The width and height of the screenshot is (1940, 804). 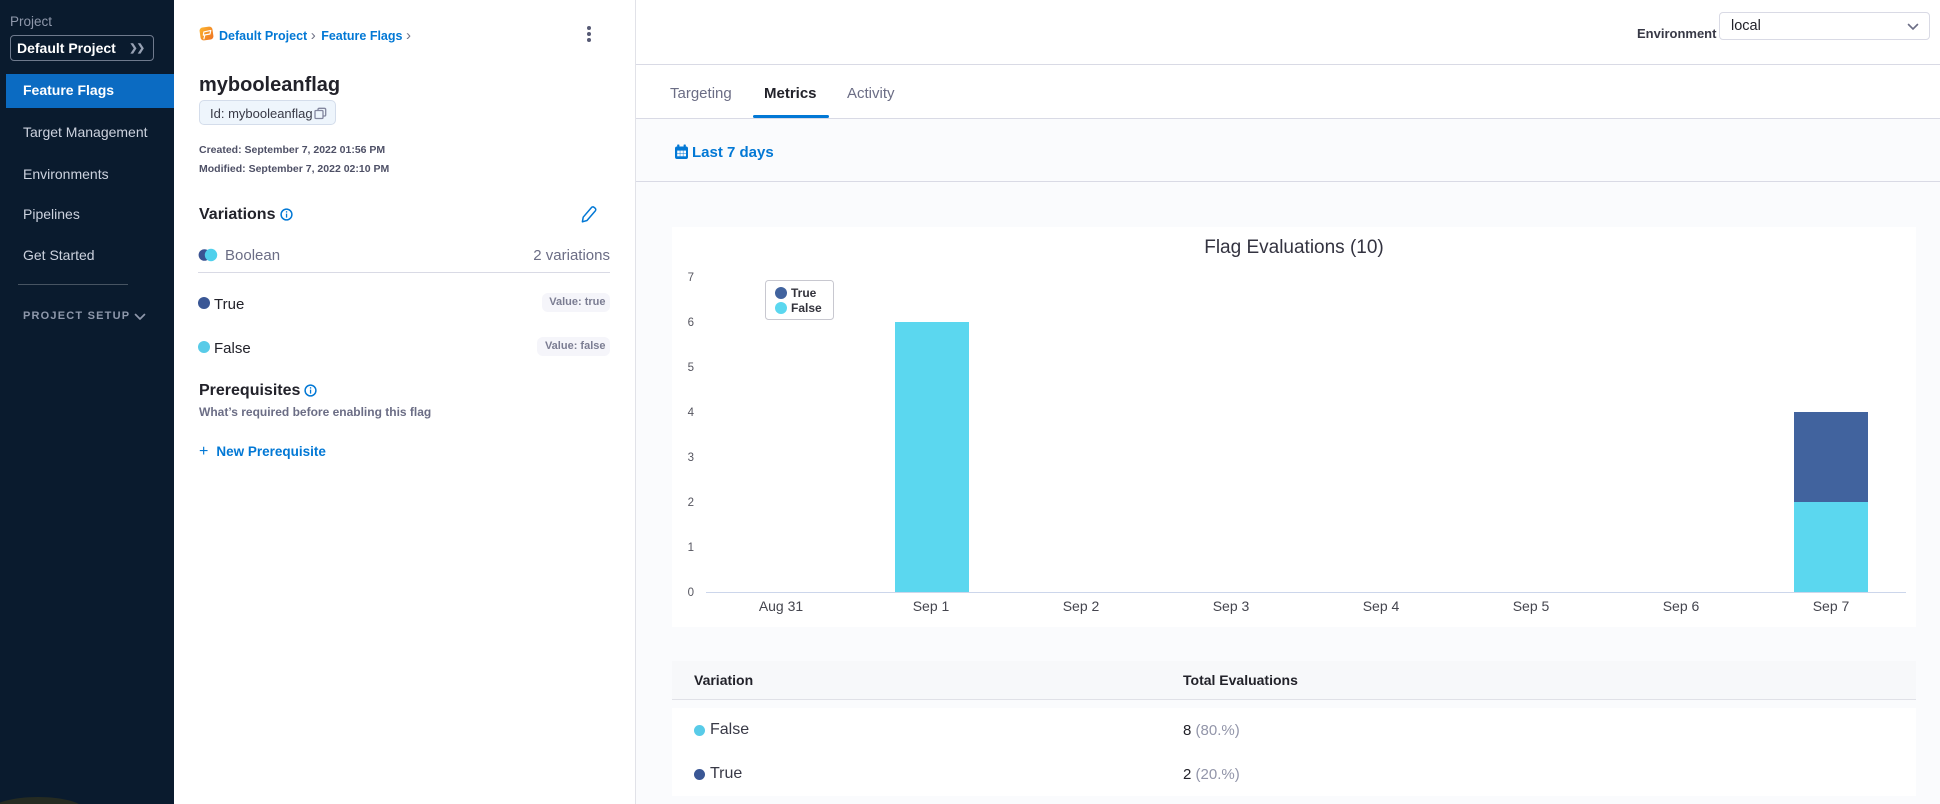 I want to click on svg-text: 3, so click(x=691, y=458).